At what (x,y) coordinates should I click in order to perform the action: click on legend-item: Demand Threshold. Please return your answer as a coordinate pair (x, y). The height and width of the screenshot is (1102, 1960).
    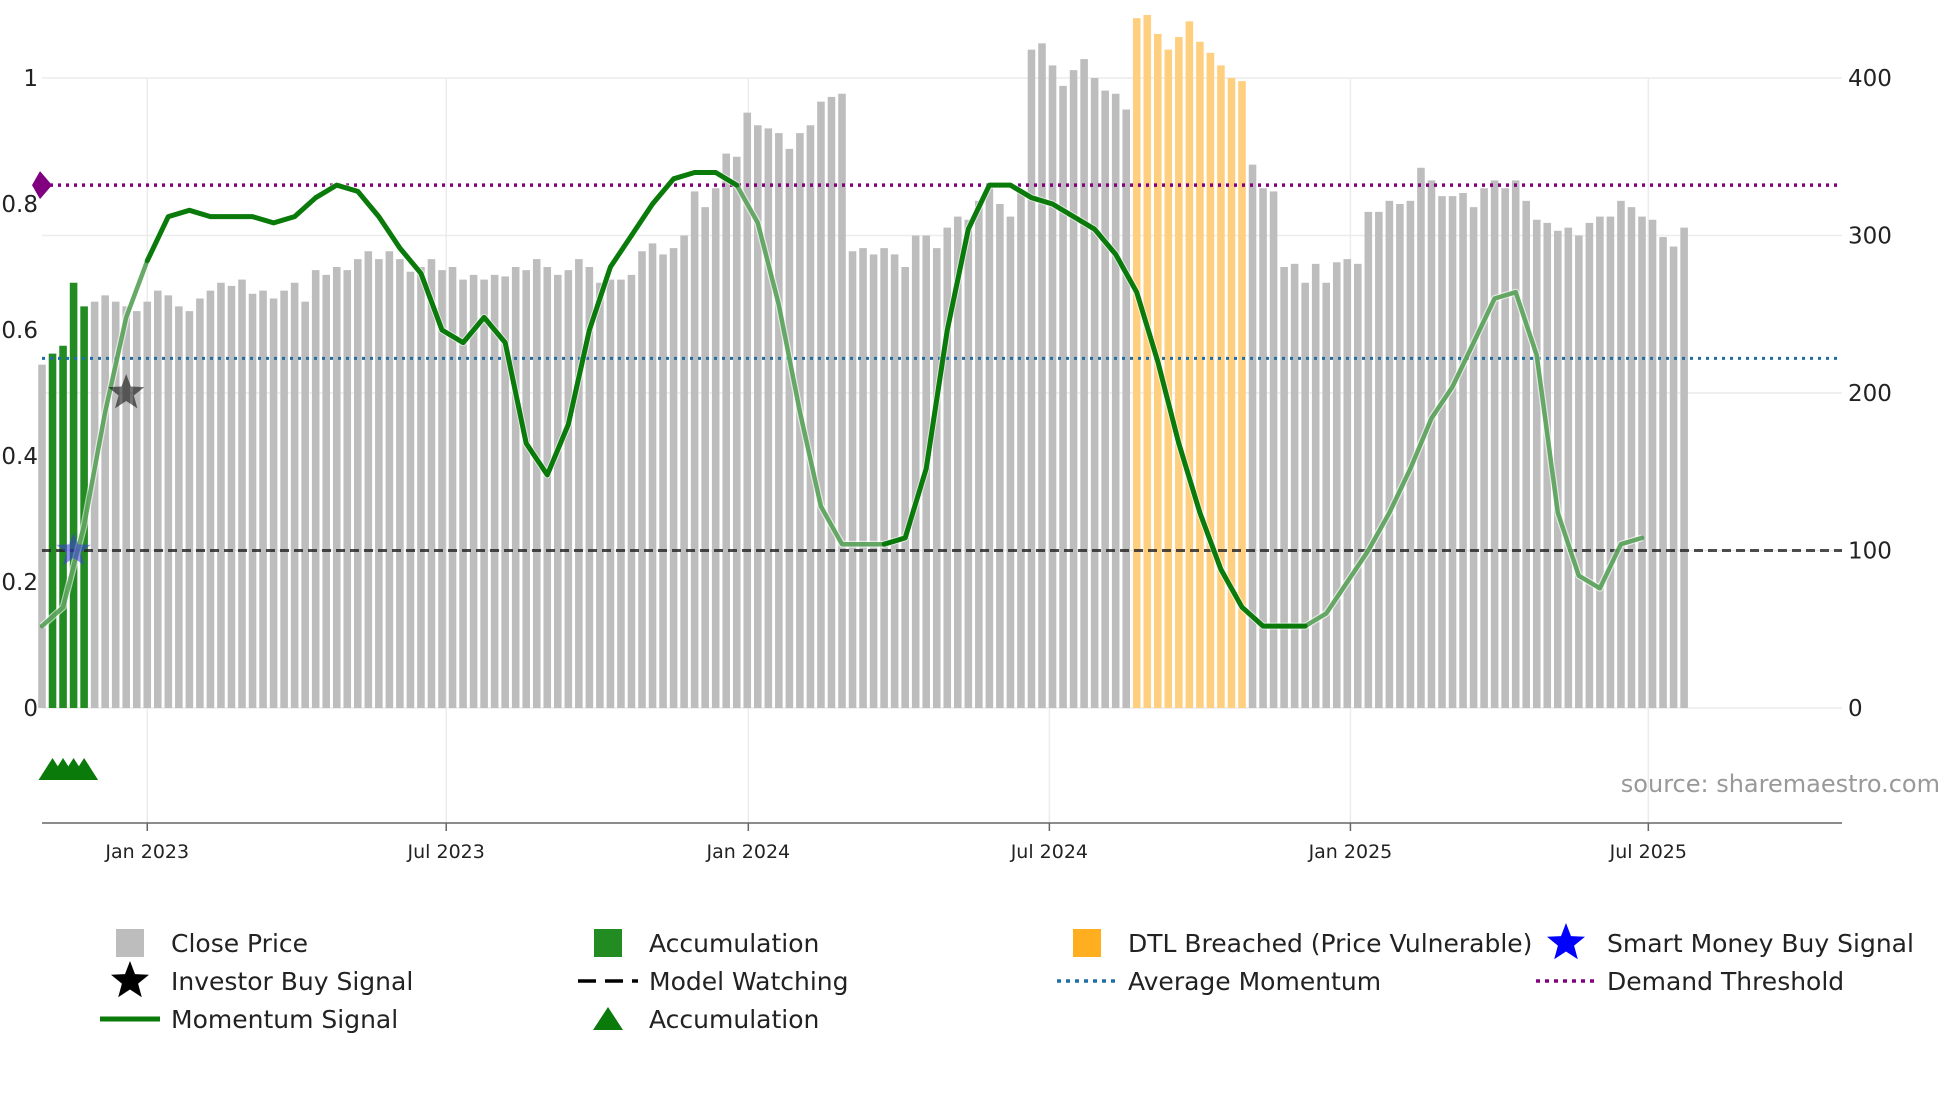
    Looking at the image, I should click on (1690, 981).